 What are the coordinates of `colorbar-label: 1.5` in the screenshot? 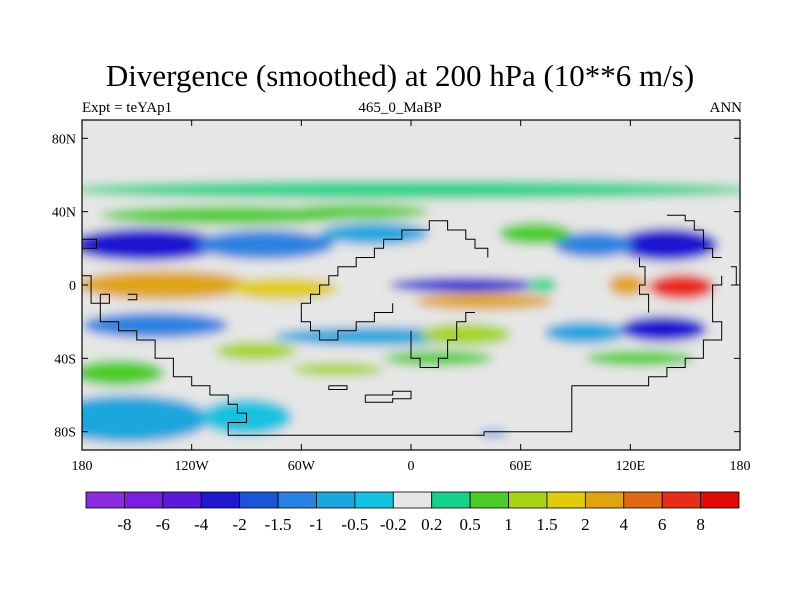 It's located at (546, 524).